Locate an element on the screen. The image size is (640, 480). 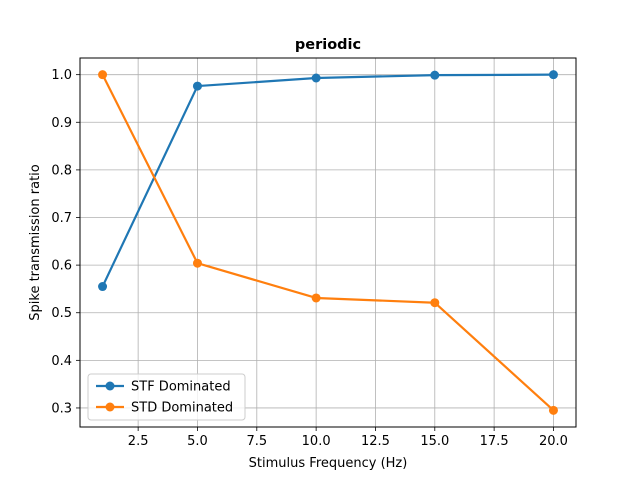
y-tick-label: 0.7 is located at coordinates (61, 218).